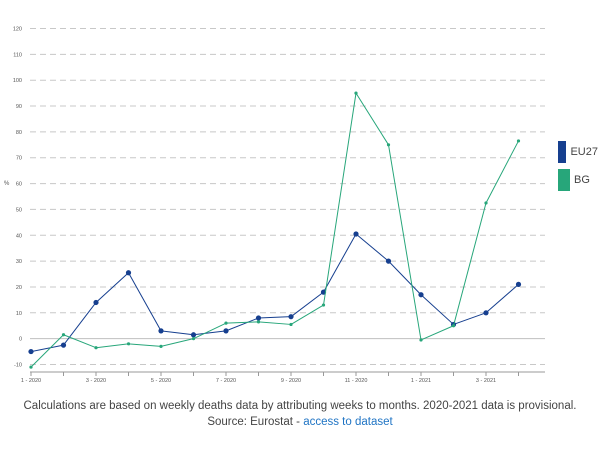 The width and height of the screenshot is (600, 455). Describe the element at coordinates (20, 340) in the screenshot. I see `y-tick-label: 0` at that location.